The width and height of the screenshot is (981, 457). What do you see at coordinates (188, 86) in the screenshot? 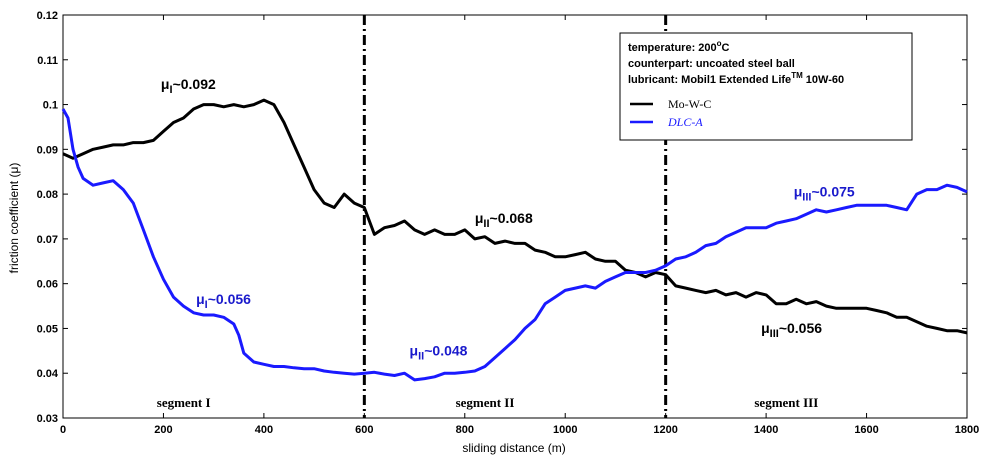
I see `annotation-mw-seg1: μI~0.092` at bounding box center [188, 86].